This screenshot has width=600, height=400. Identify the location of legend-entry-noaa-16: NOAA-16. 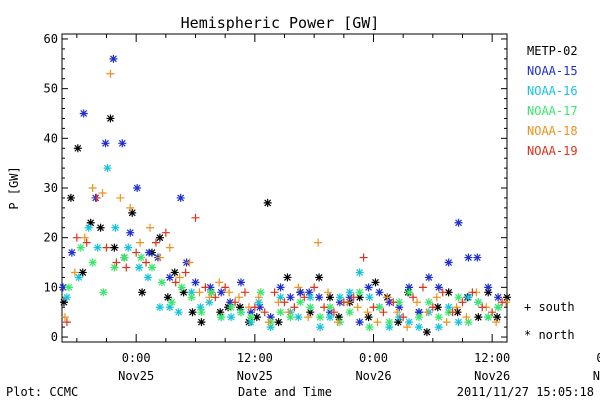
(552, 91).